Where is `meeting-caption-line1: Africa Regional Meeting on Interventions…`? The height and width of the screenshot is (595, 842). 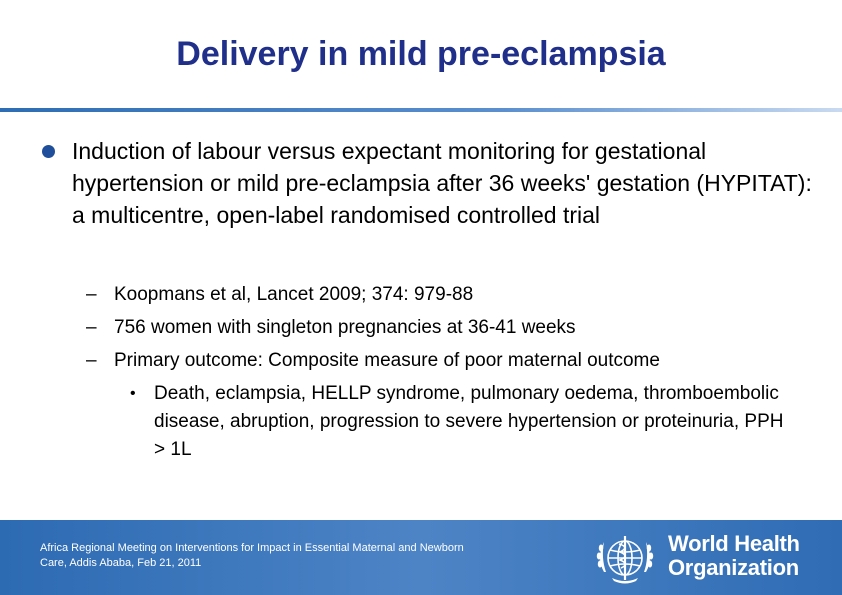 meeting-caption-line1: Africa Regional Meeting on Interventions… is located at coordinates (252, 548).